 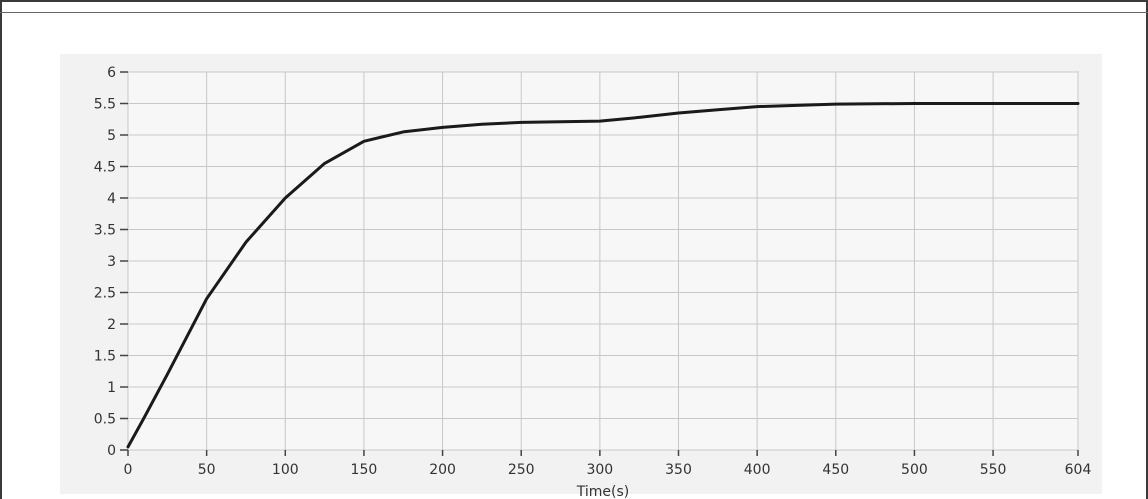 What do you see at coordinates (105, 420) in the screenshot?
I see `y-tick-label: 0.5` at bounding box center [105, 420].